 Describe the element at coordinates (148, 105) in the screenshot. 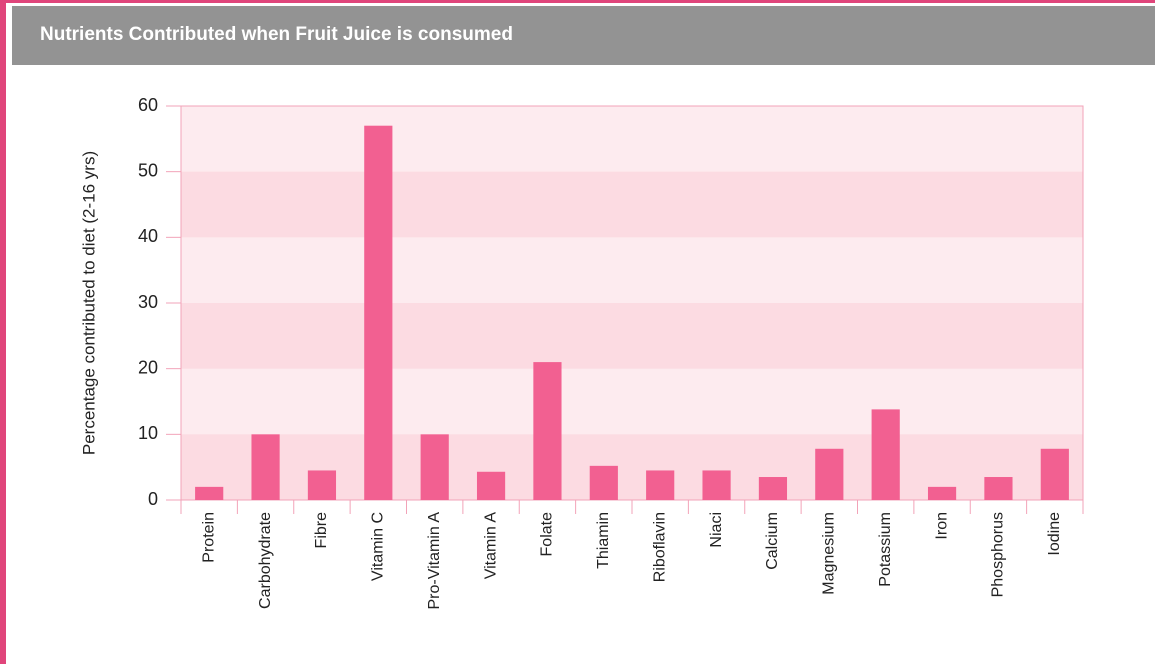

I see `y-tick-label: 60` at that location.